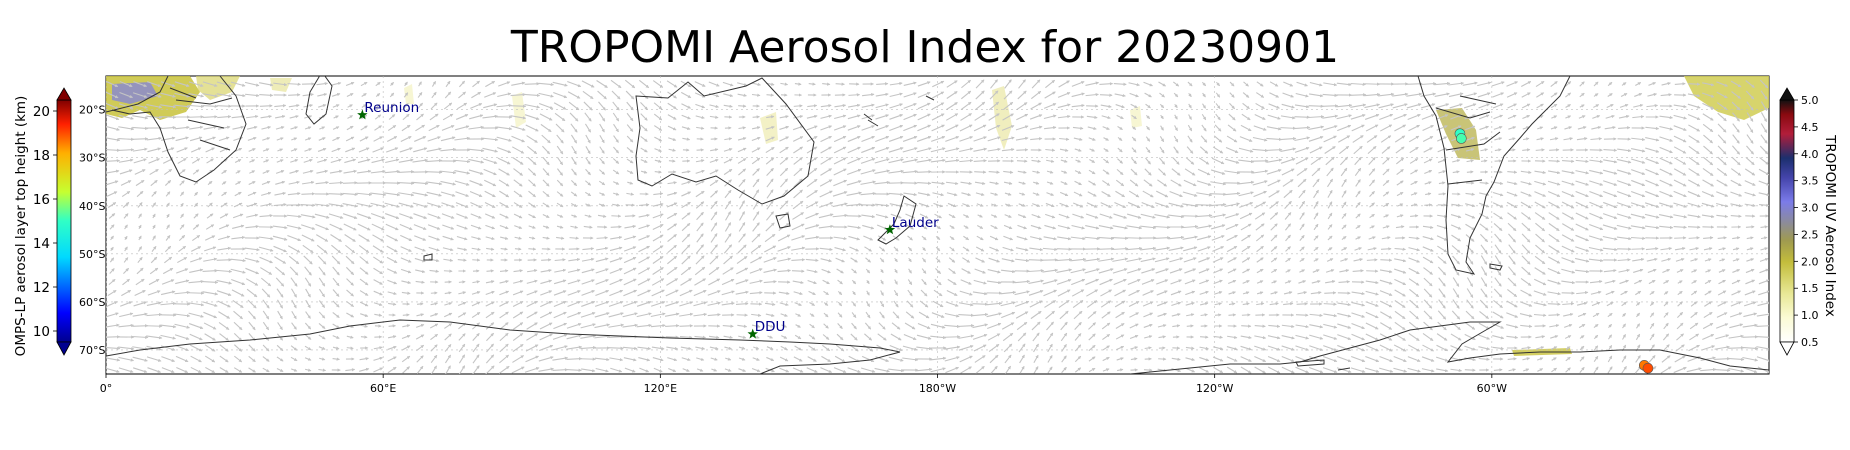  Describe the element at coordinates (1648, 368) in the screenshot. I see `omps-point` at that location.